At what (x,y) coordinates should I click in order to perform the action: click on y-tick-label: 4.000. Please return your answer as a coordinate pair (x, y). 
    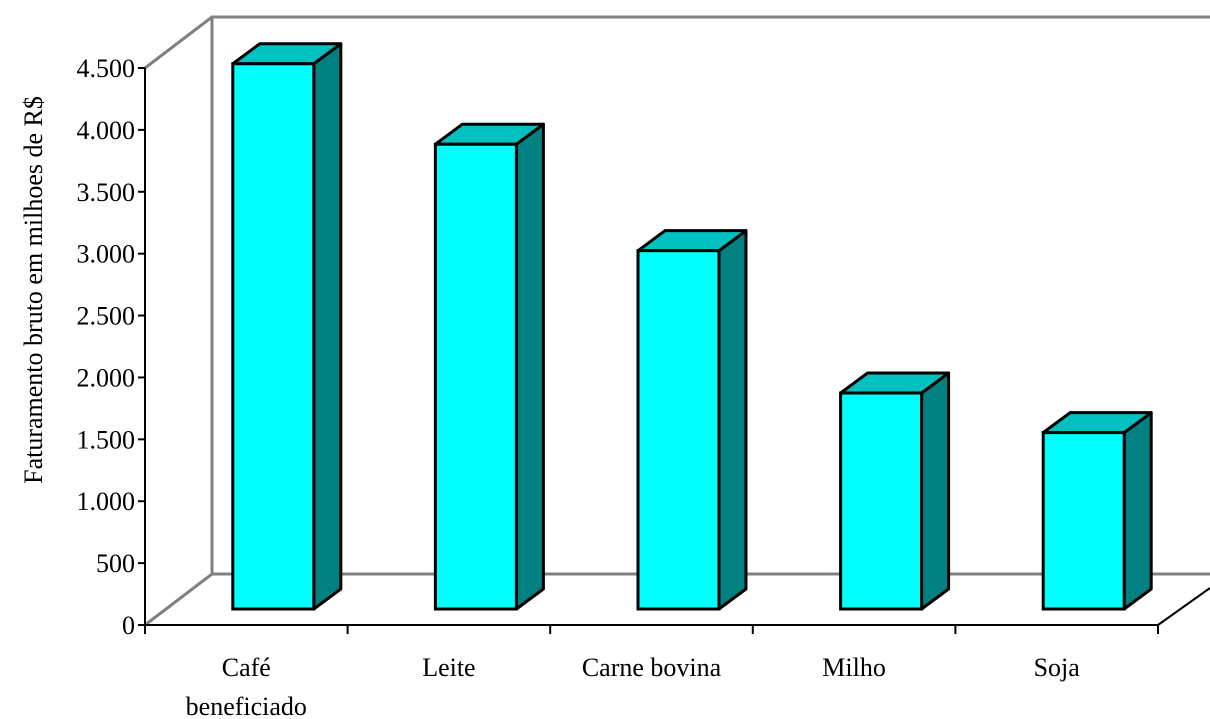
    Looking at the image, I should click on (106, 130).